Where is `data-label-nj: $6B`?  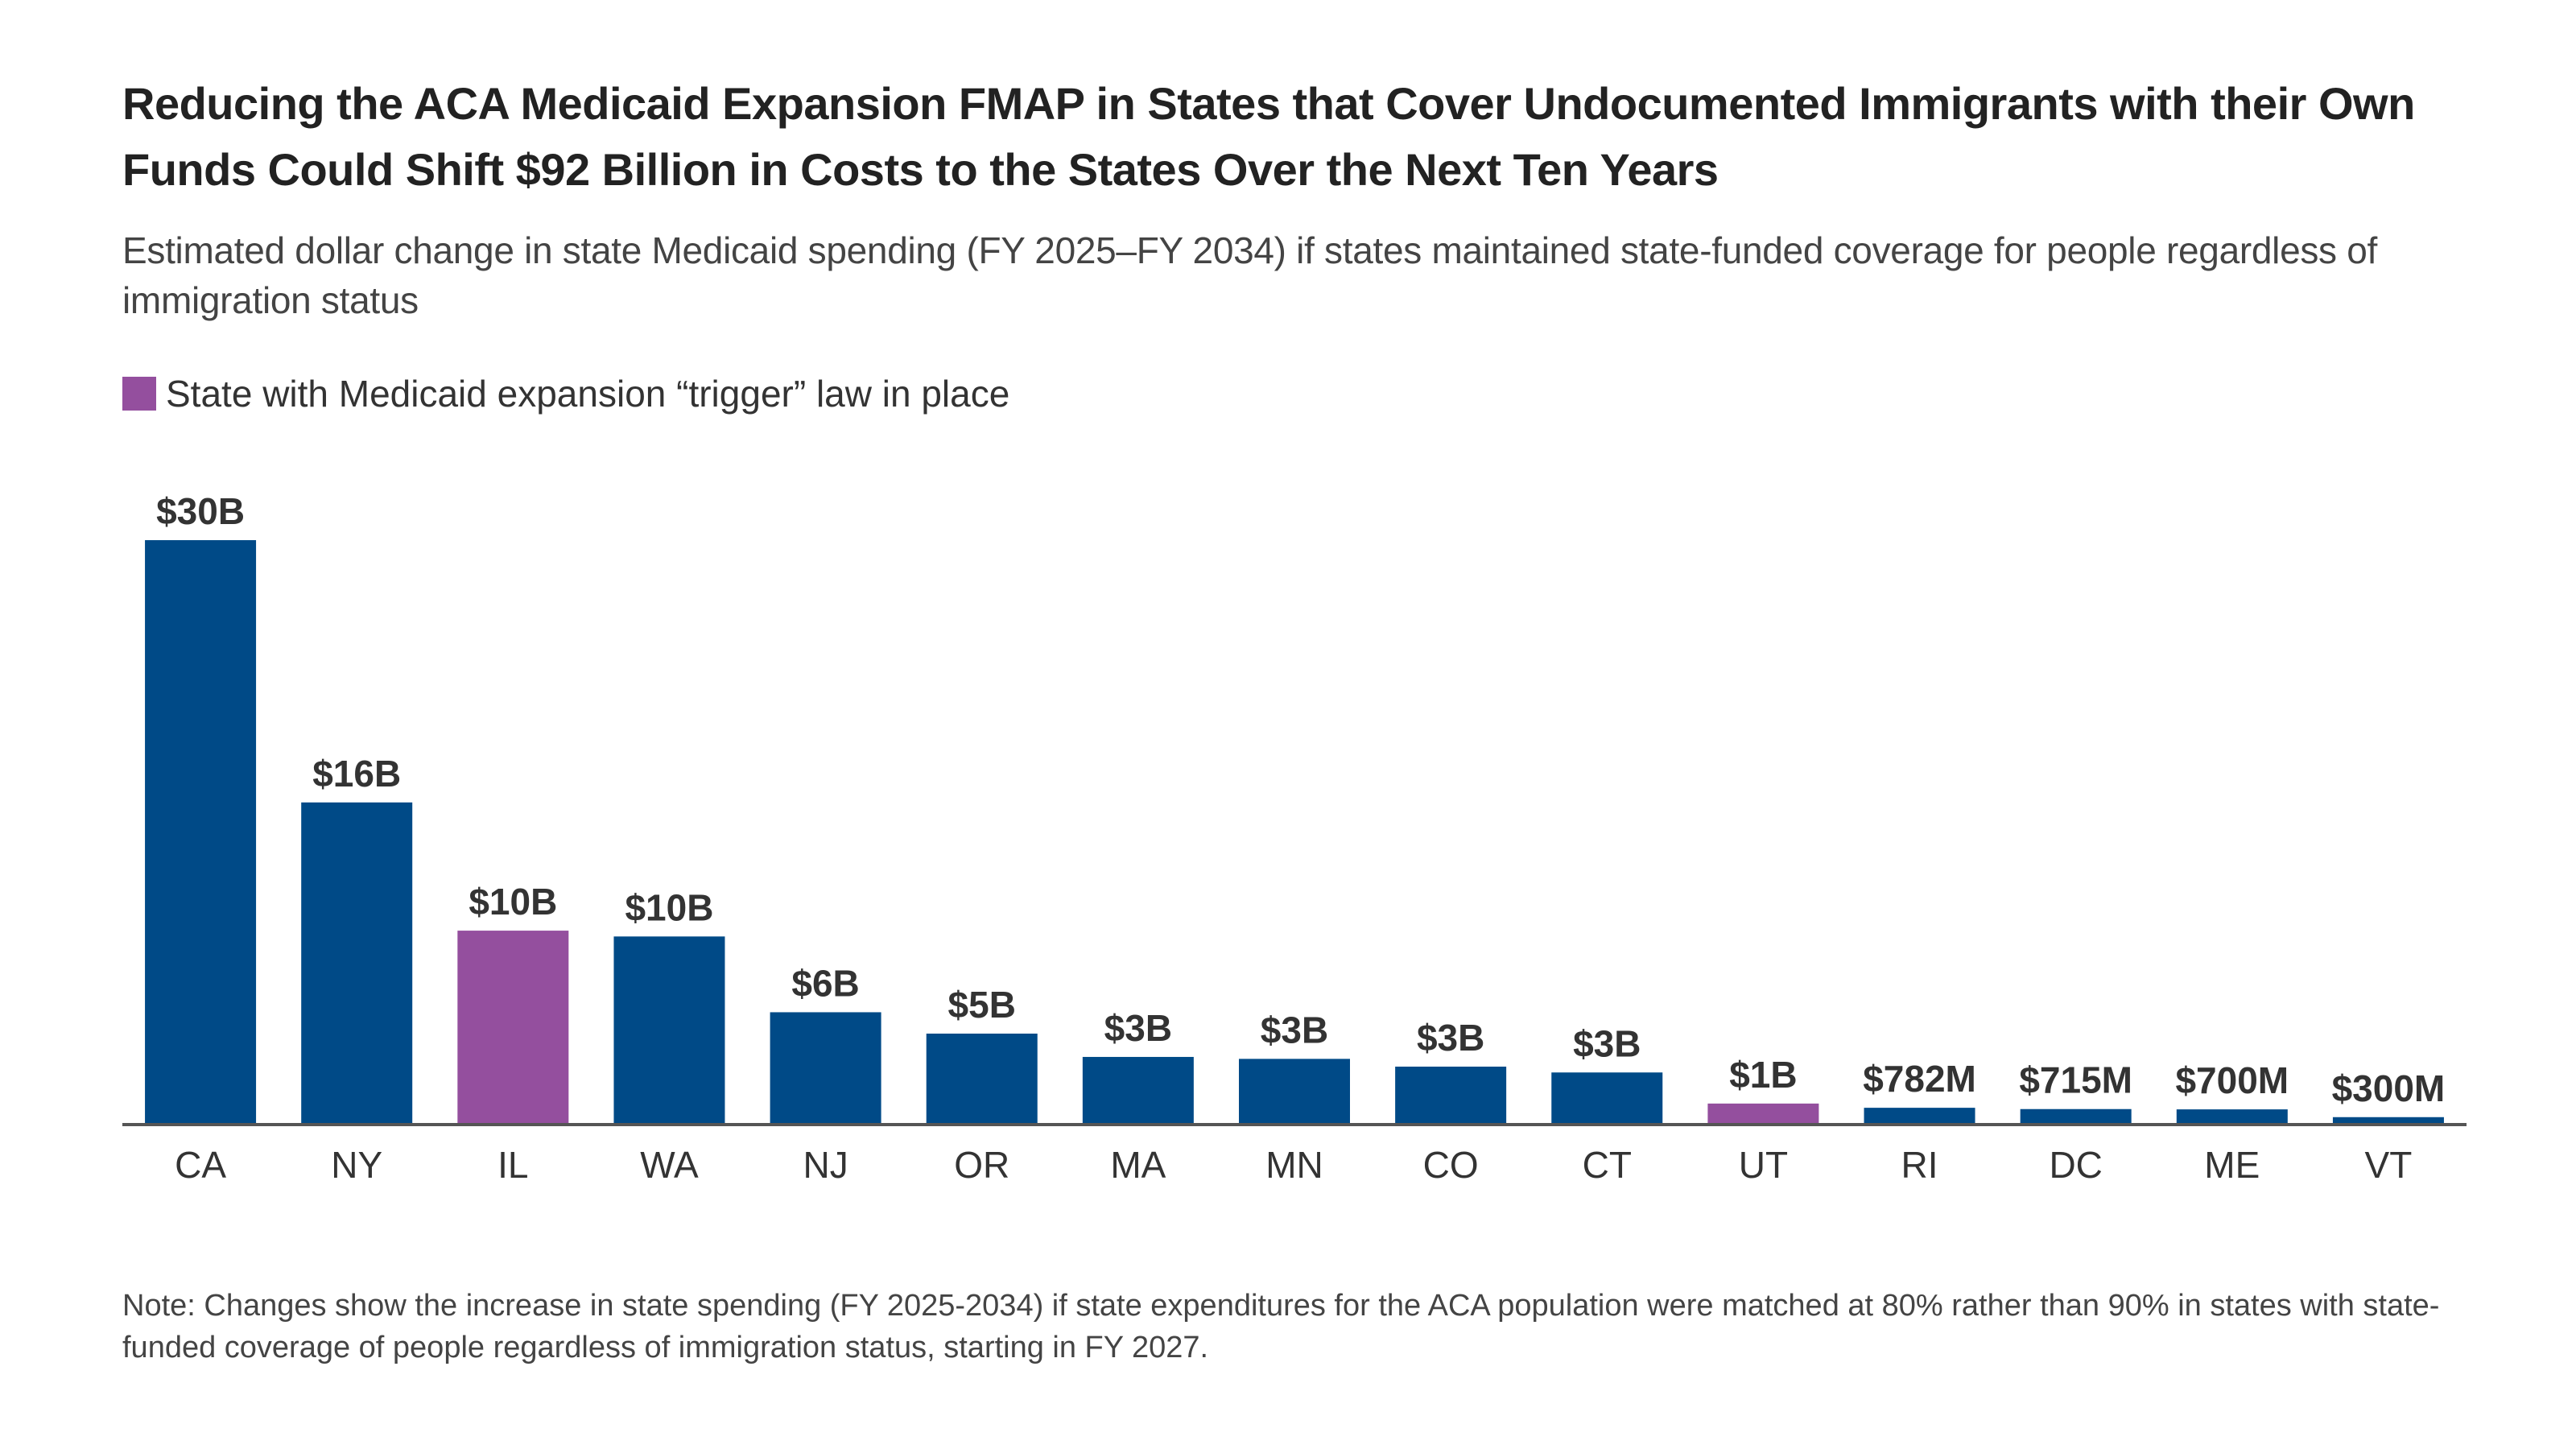 data-label-nj: $6B is located at coordinates (825, 983).